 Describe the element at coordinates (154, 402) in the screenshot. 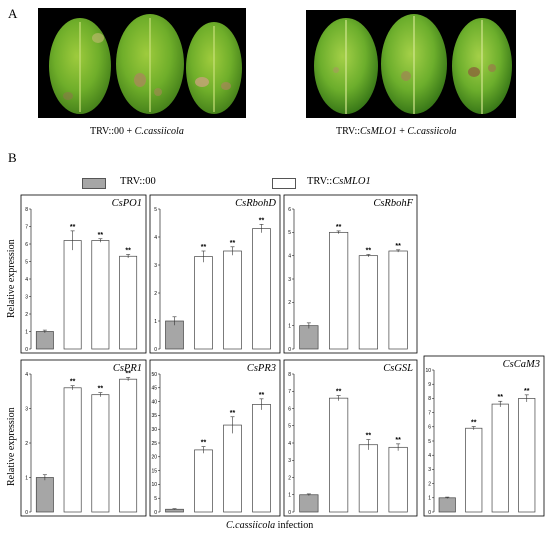

I see `y-tick-label: 40` at that location.